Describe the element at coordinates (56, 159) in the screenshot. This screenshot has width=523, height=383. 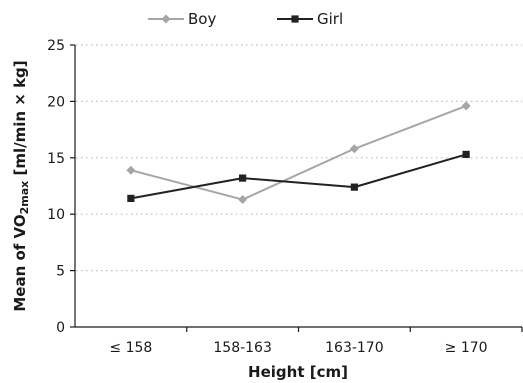
I see `y-tick-label: 15` at that location.